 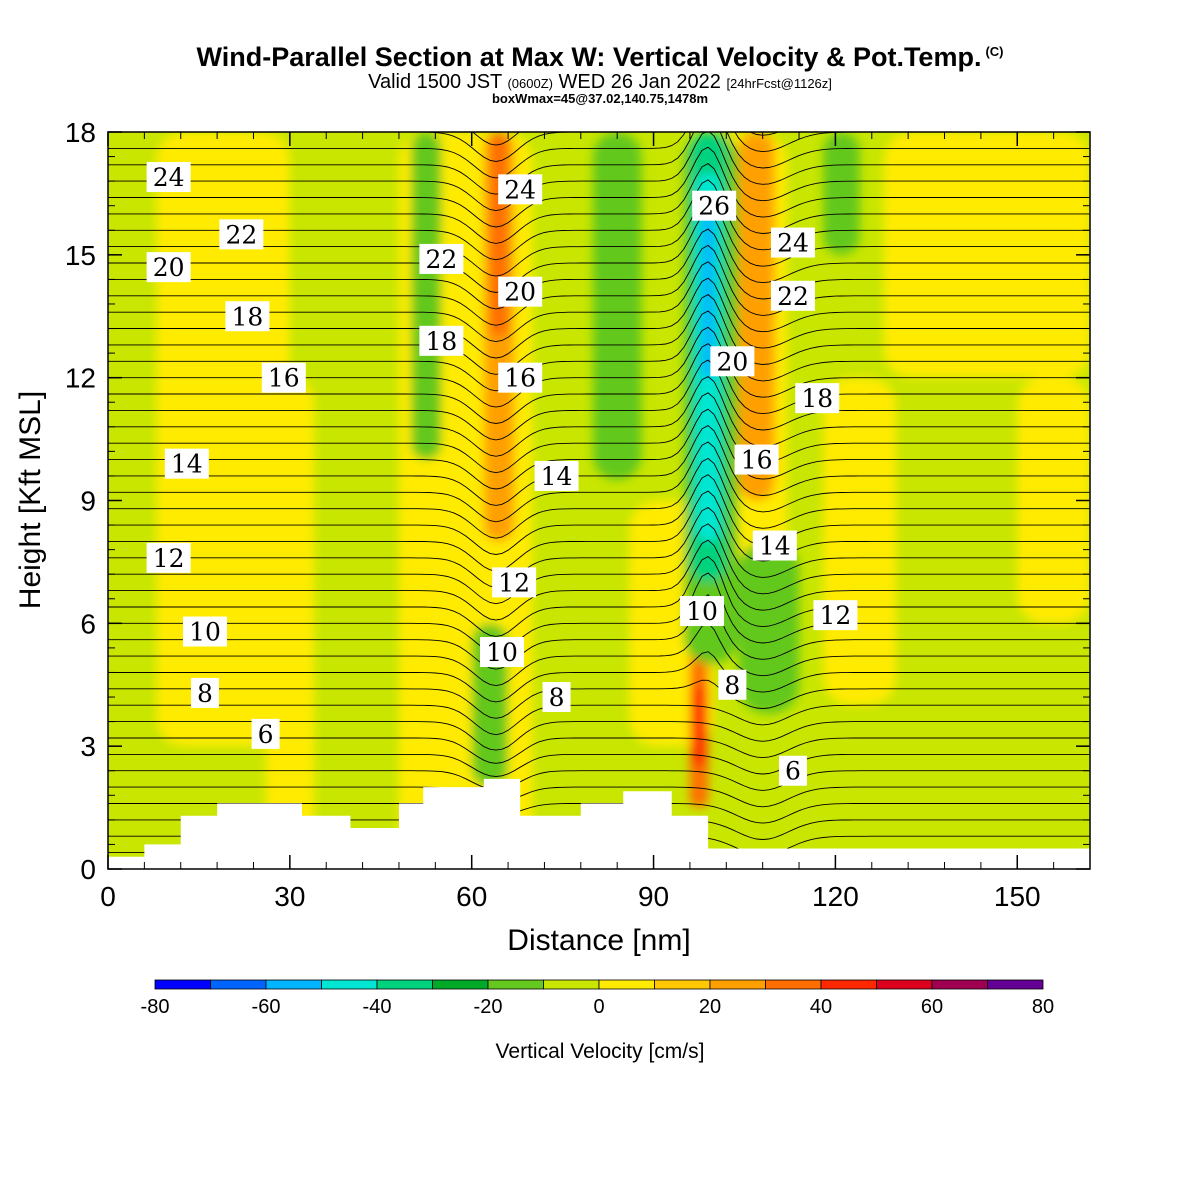 What do you see at coordinates (488, 1007) in the screenshot?
I see `colorbar-tick-label: -20` at bounding box center [488, 1007].